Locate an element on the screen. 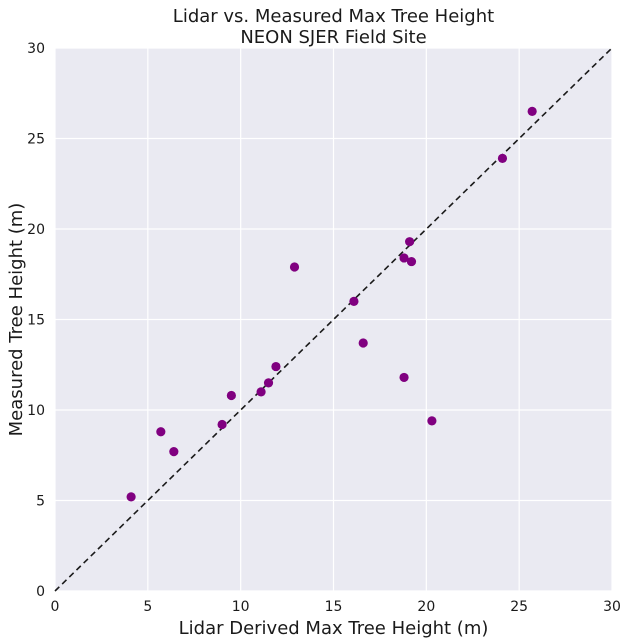  chart-title: Lidar vs. Measured Max Tree Height is located at coordinates (333, 16).